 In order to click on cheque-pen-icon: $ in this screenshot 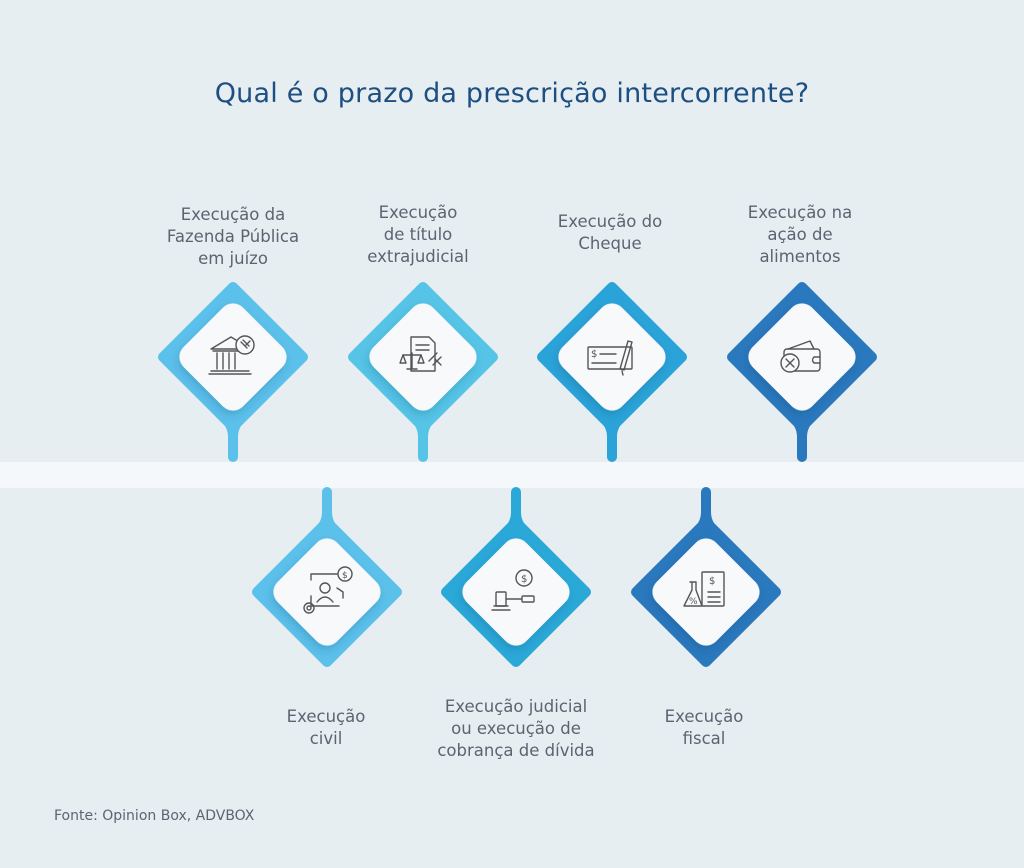, I will do `click(610, 358)`.